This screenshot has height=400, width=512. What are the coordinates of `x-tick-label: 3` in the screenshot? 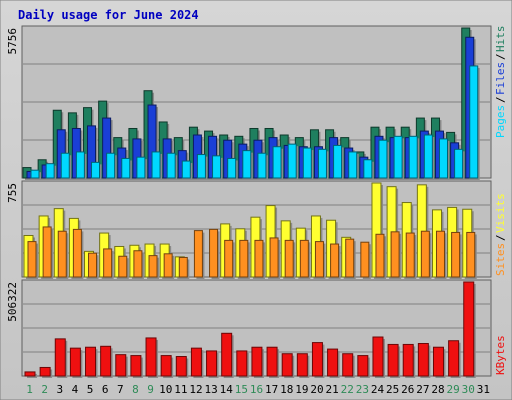 It's located at (60, 389).